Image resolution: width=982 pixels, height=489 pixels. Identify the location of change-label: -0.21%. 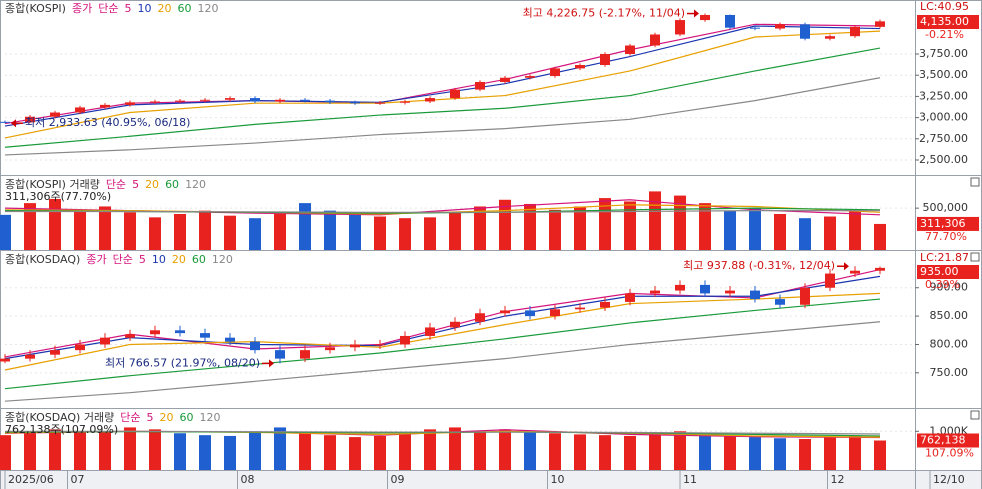
(944, 34).